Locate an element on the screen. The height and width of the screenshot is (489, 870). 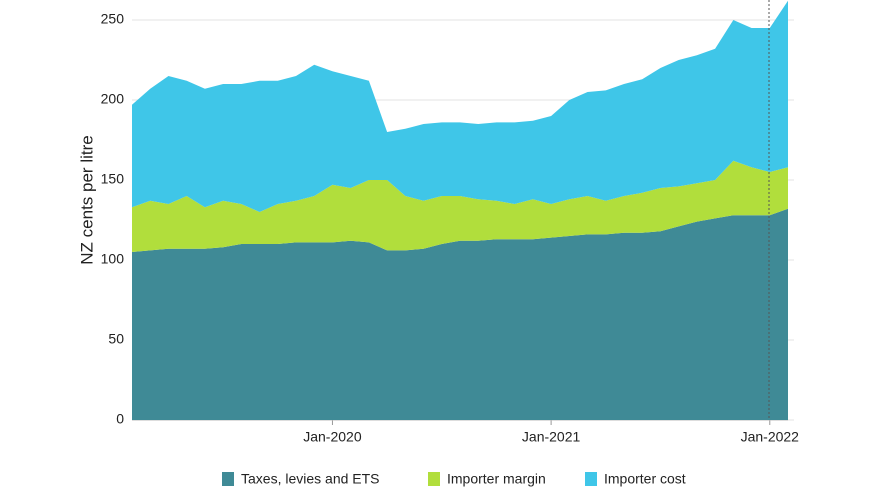
legend-label: Importer margin is located at coordinates (496, 479).